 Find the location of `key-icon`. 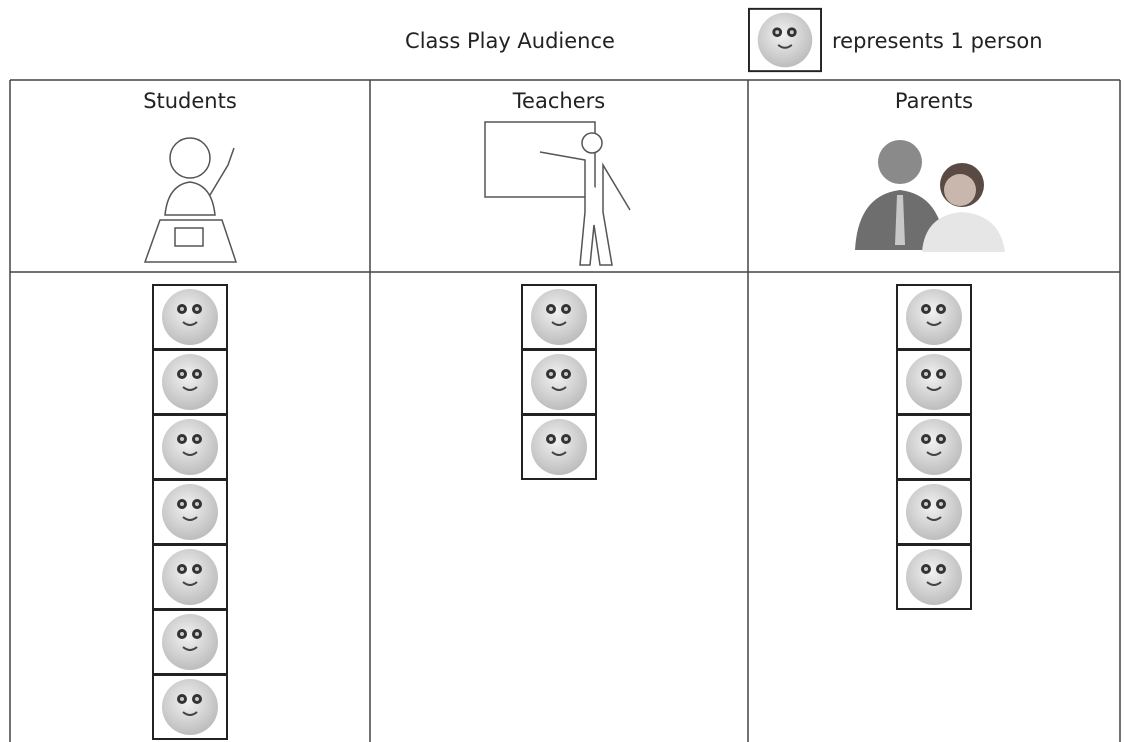

key-icon is located at coordinates (785, 40).